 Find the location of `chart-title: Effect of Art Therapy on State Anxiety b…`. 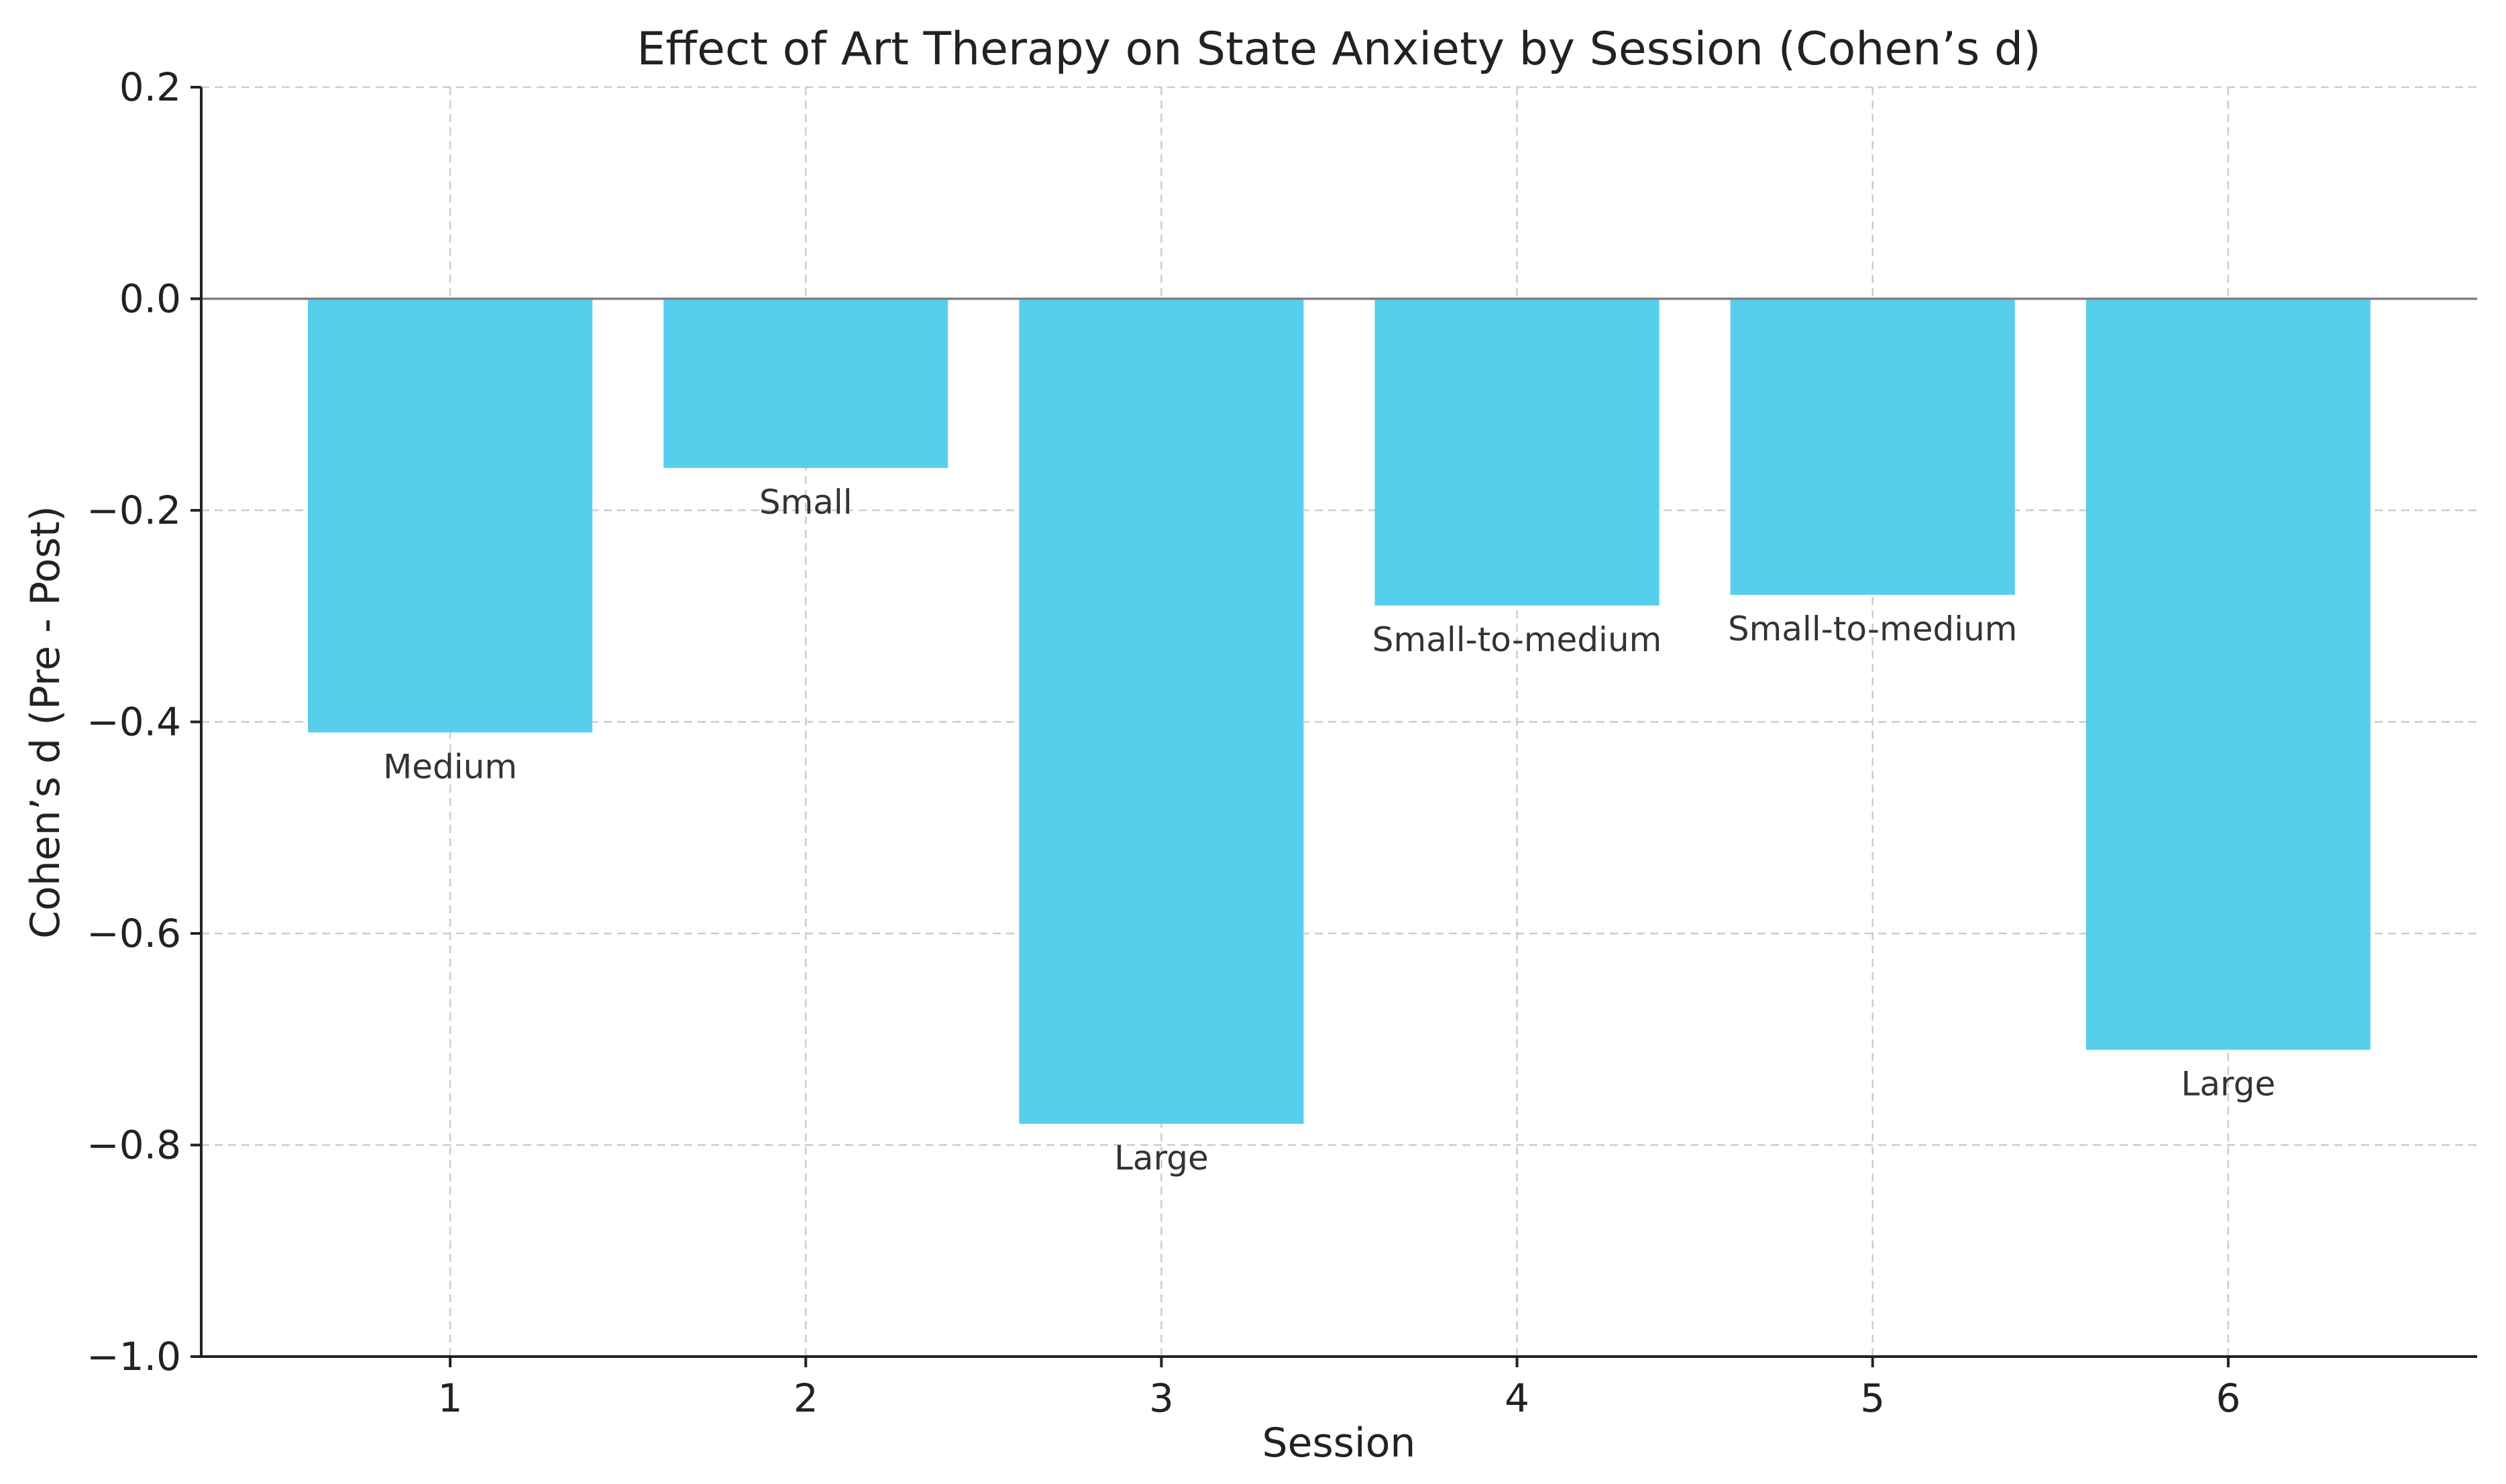

chart-title: Effect of Art Therapy on State Anxiety b… is located at coordinates (1338, 49).